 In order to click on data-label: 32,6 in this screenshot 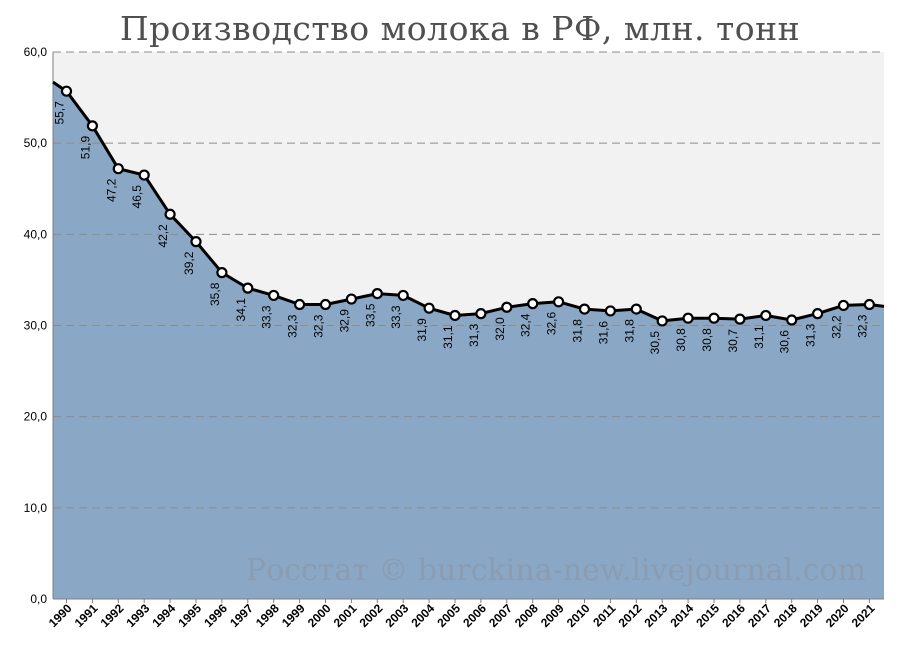, I will do `click(552, 323)`.